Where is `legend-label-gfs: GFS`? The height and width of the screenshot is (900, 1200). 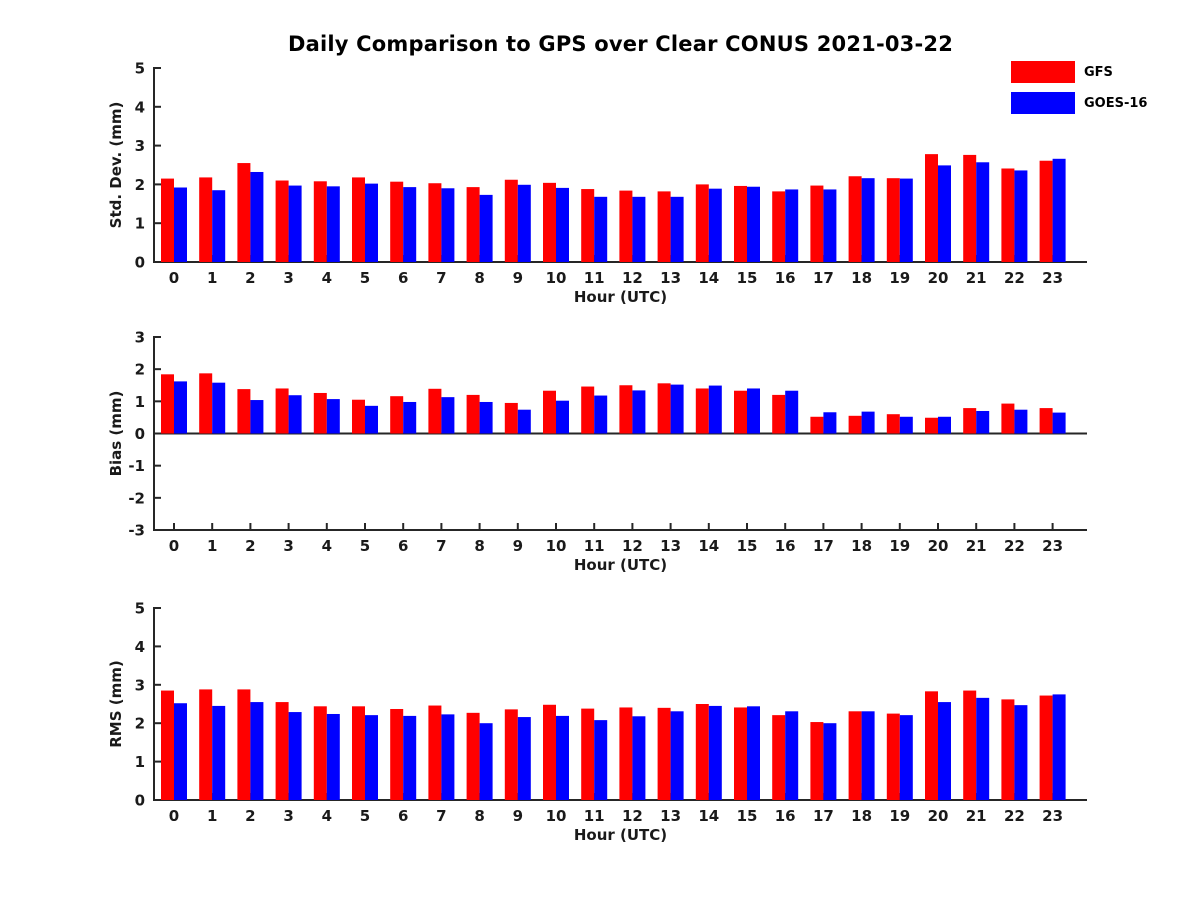 legend-label-gfs: GFS is located at coordinates (1098, 72).